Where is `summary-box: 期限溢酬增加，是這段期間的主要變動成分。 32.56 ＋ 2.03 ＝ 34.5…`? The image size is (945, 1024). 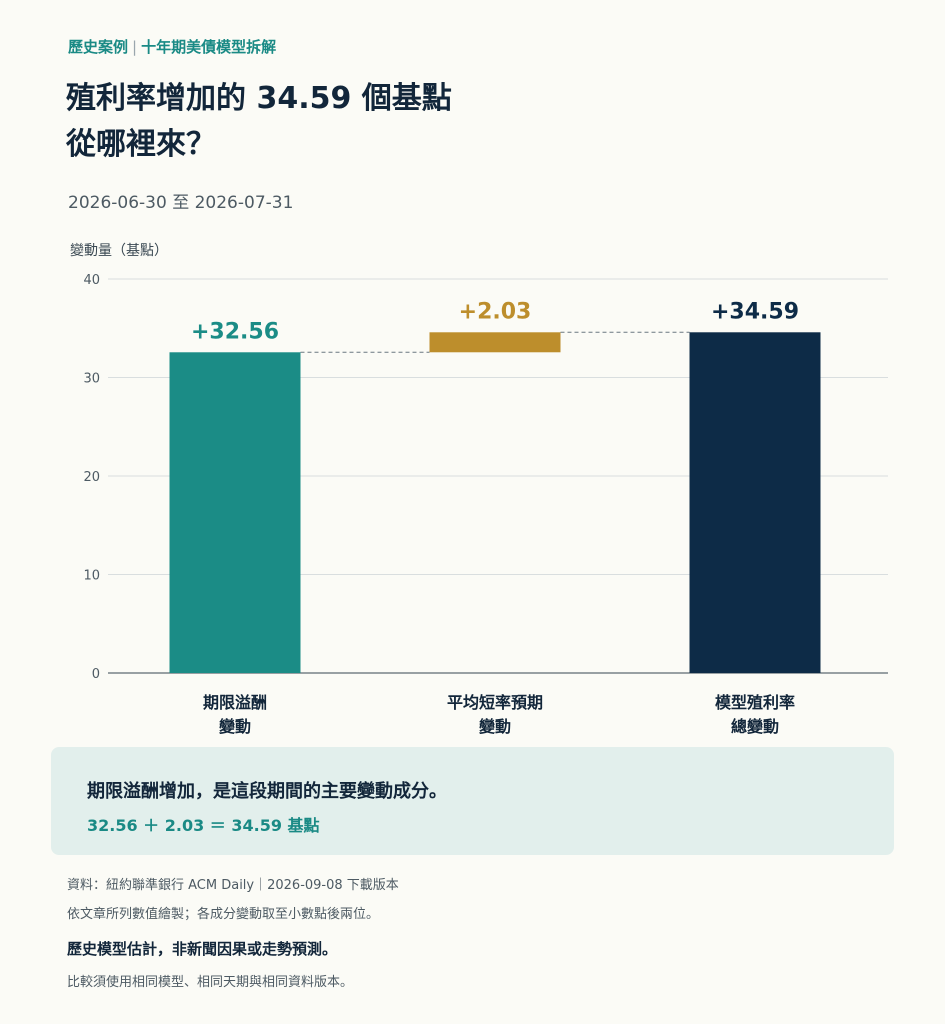
summary-box: 期限溢酬增加，是這段期間的主要變動成分。 32.56 ＋ 2.03 ＝ 34.5… is located at coordinates (472, 801).